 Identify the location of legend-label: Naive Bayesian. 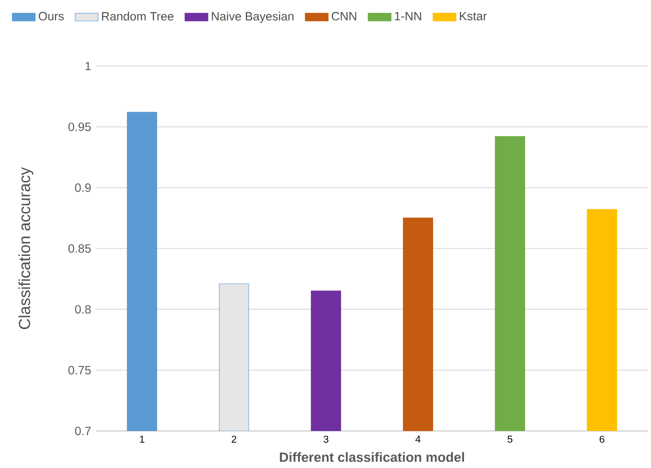
(253, 17).